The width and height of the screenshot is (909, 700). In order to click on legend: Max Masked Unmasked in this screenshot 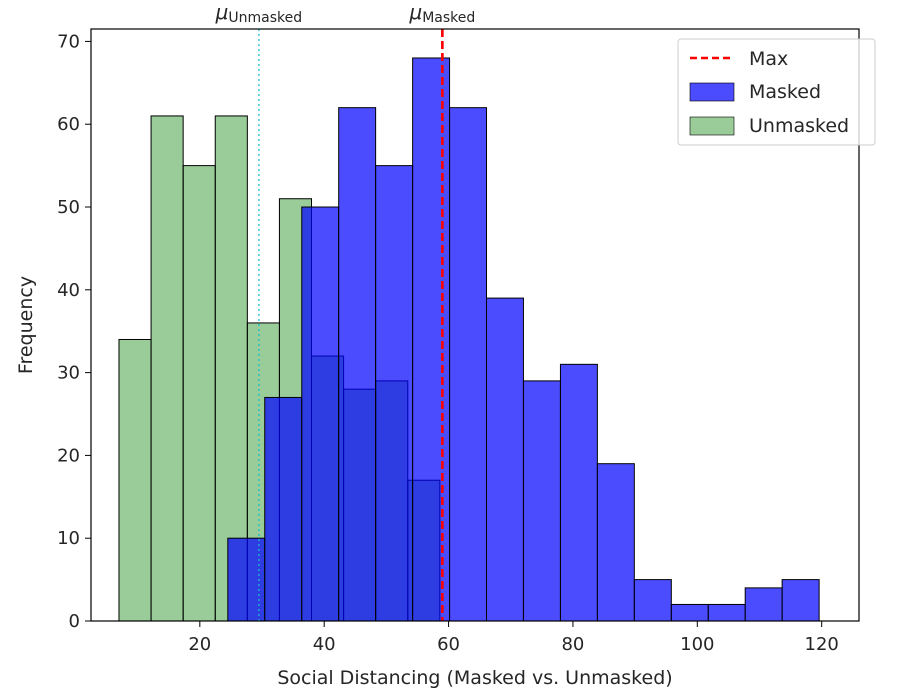, I will do `click(776, 92)`.